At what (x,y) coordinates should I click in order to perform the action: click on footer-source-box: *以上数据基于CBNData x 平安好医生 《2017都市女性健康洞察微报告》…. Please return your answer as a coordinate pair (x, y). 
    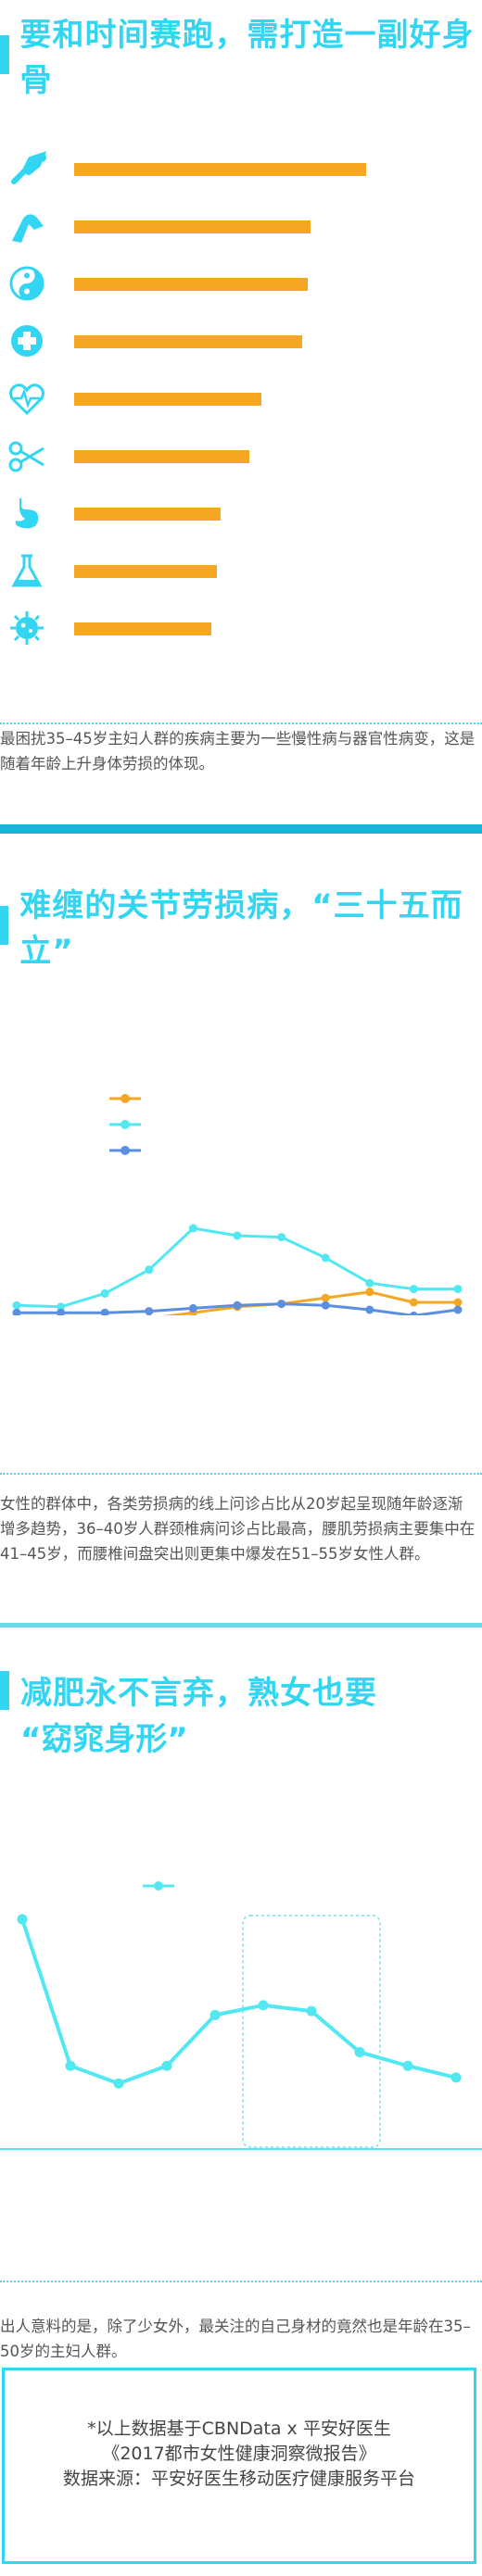
    Looking at the image, I should click on (239, 2466).